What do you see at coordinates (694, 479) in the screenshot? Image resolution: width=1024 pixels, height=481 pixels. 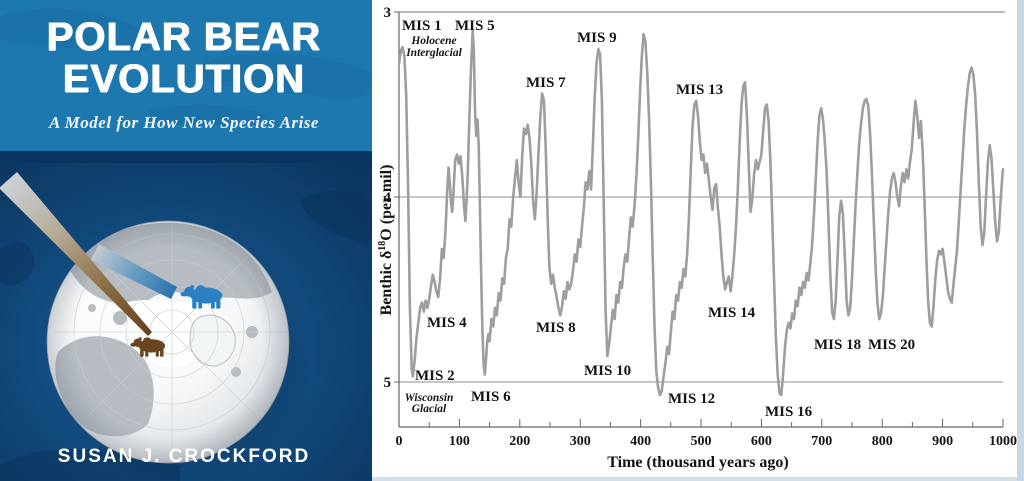 I see `page-edge-bottom` at bounding box center [694, 479].